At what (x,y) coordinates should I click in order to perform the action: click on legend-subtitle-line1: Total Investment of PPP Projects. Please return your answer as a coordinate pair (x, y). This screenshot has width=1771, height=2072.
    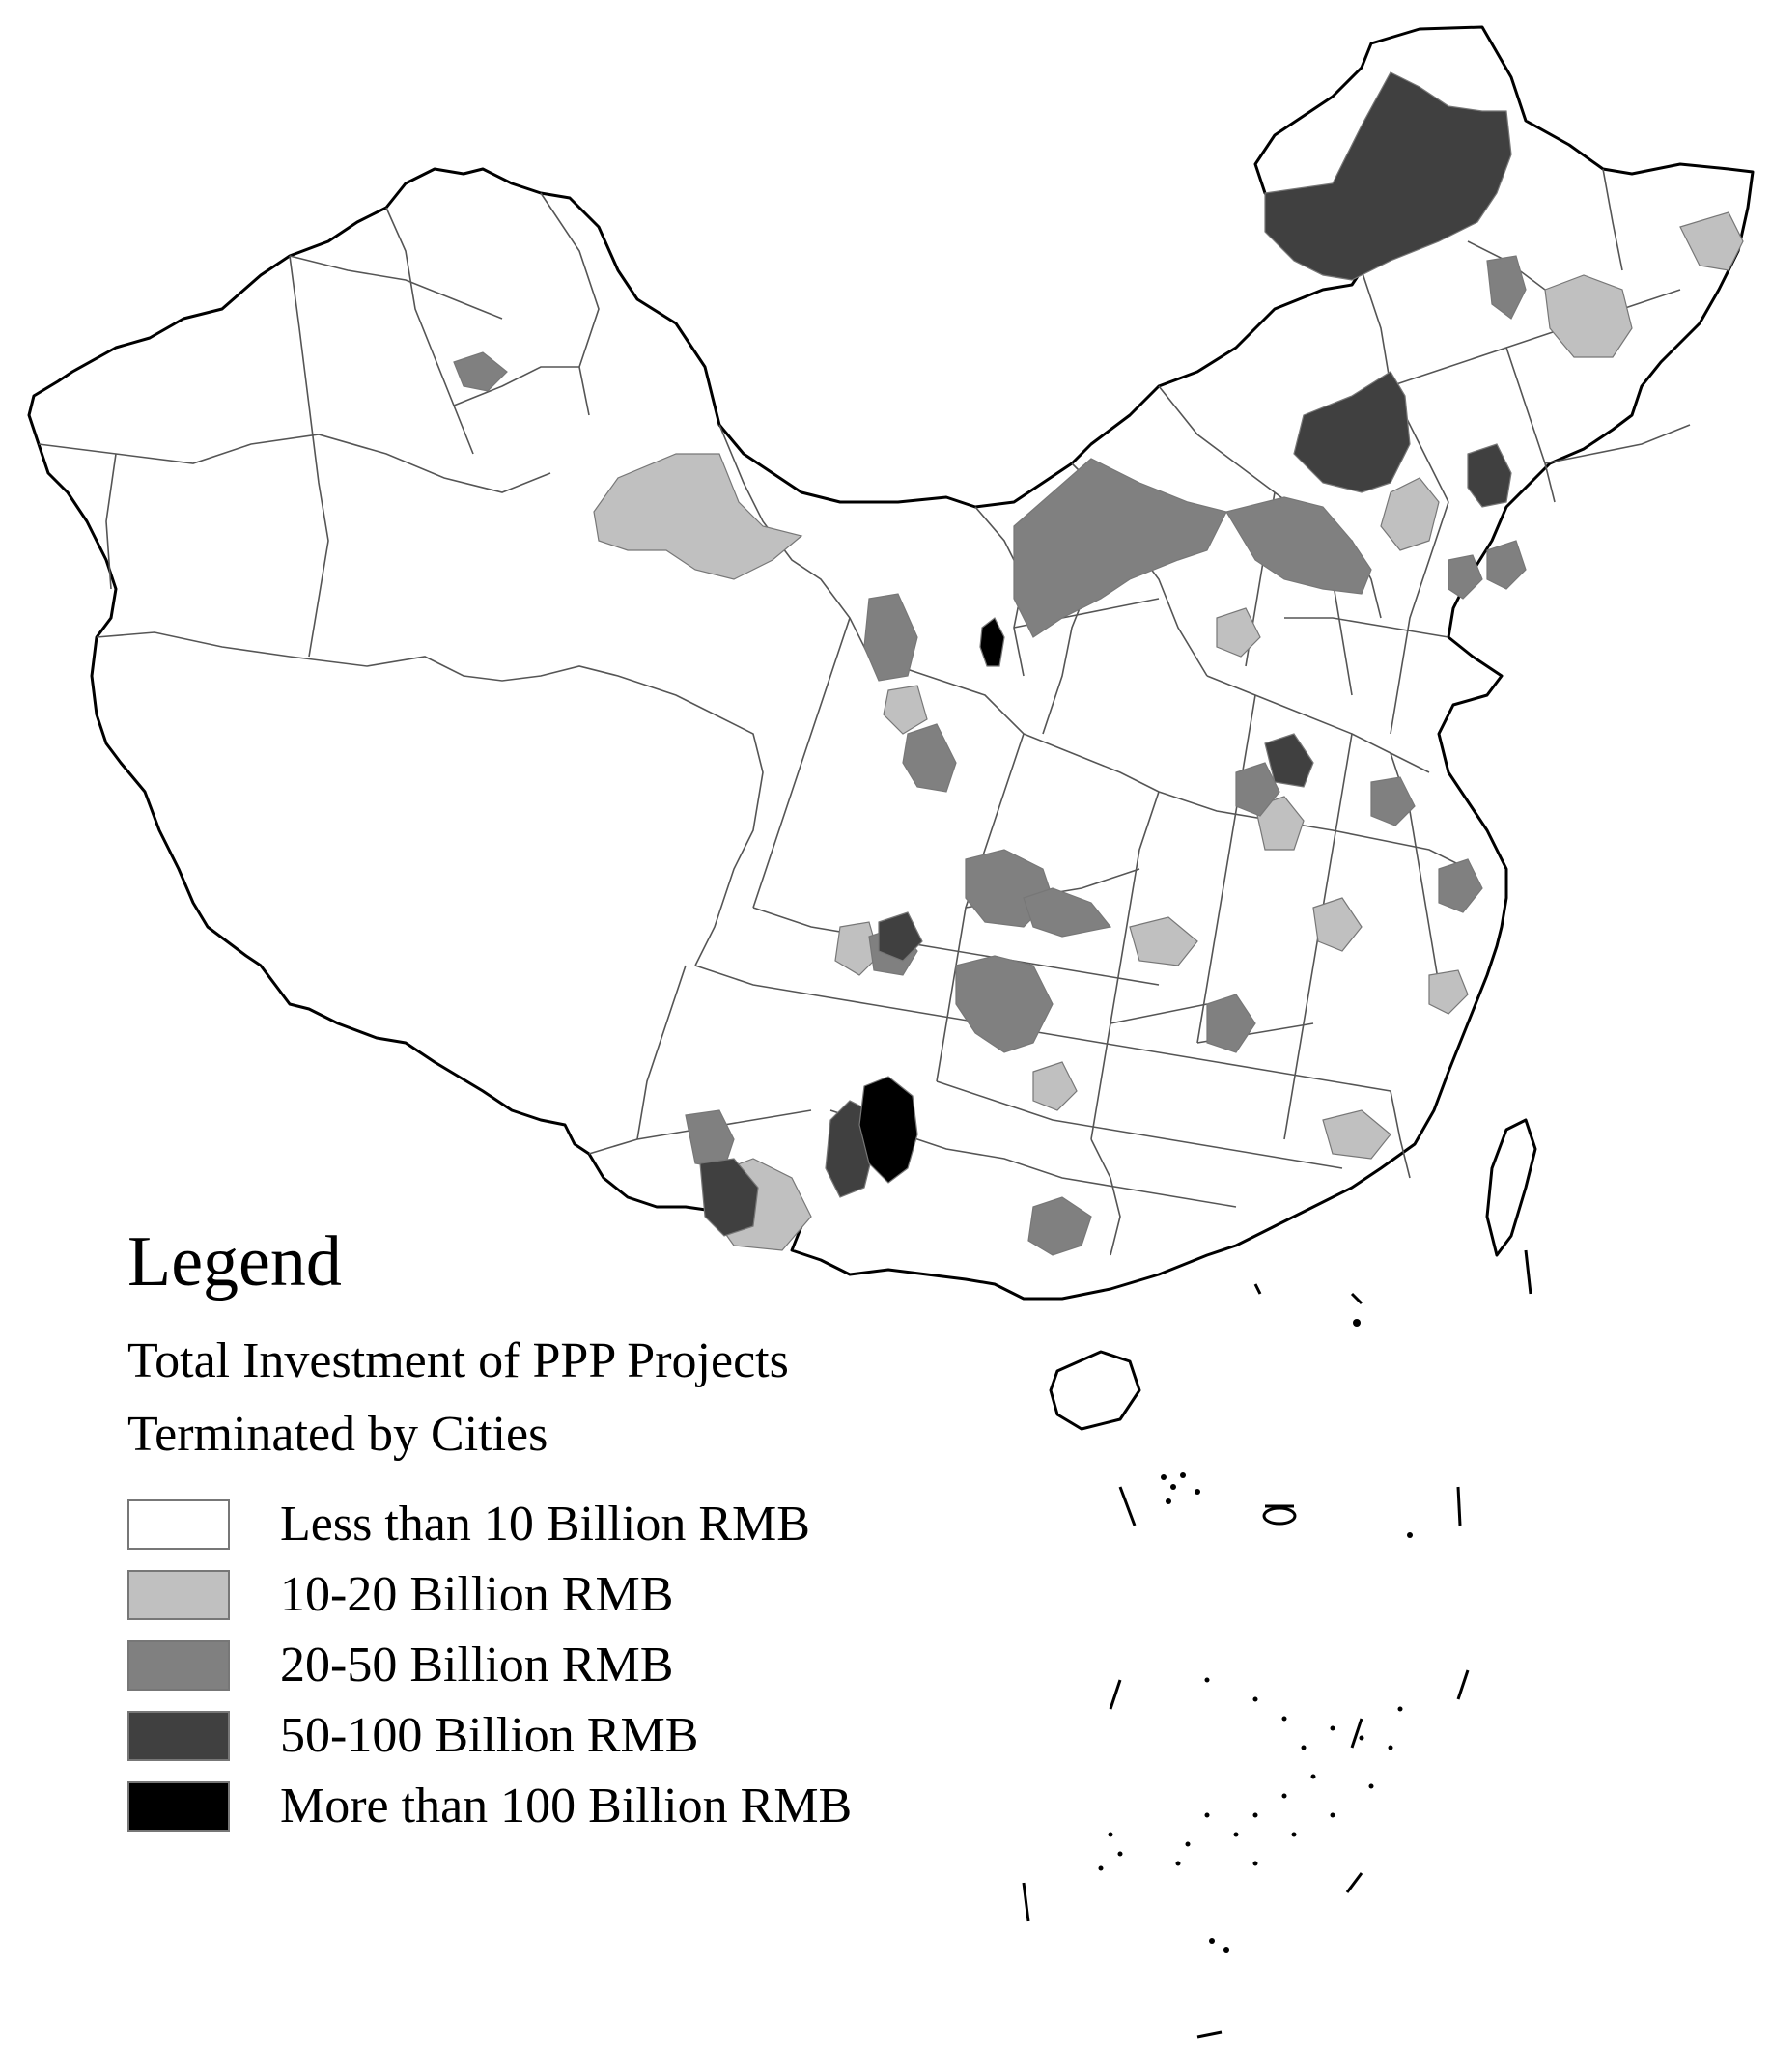
    Looking at the image, I should click on (458, 1361).